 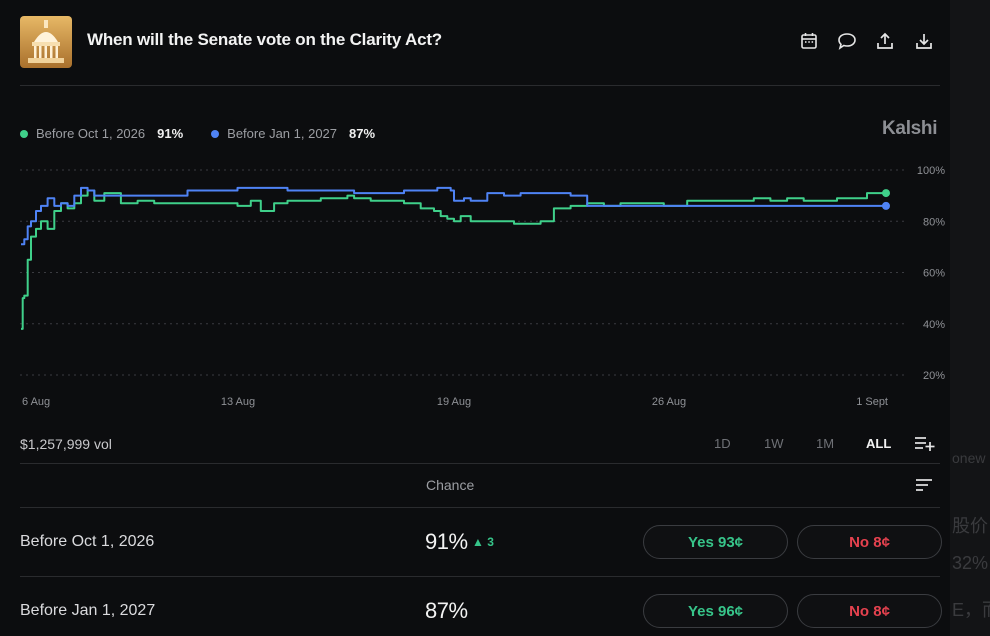 I want to click on add-to-list-icon, so click(x=925, y=443).